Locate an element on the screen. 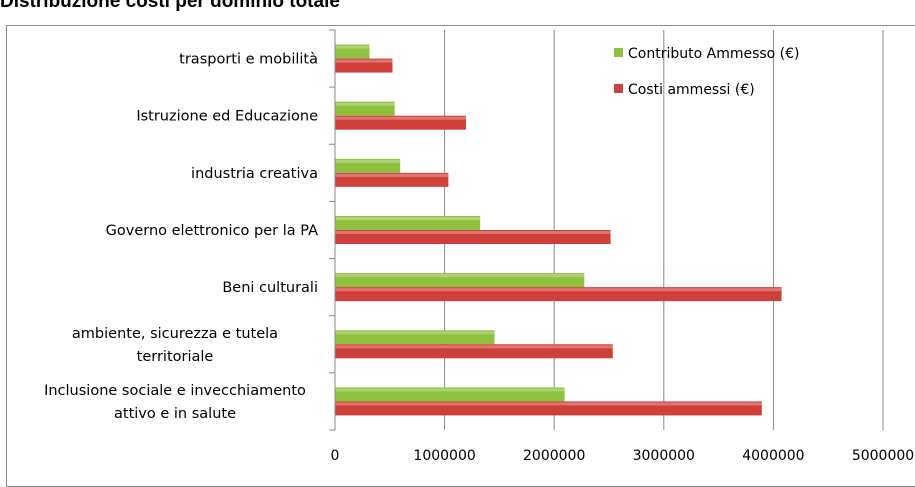 Image resolution: width=915 pixels, height=487 pixels. category-label: trasporti e mobilità is located at coordinates (248, 60).